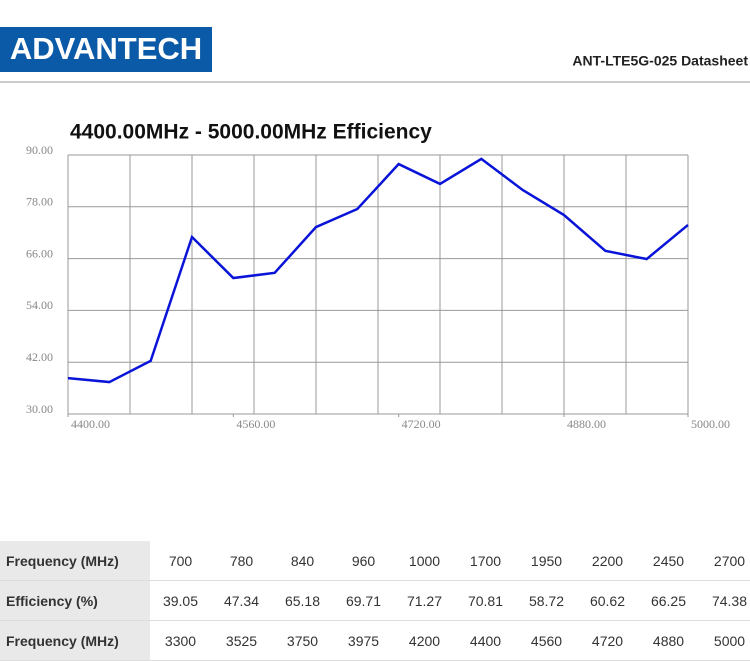 The image size is (750, 661). Describe the element at coordinates (668, 640) in the screenshot. I see `cell: 4880` at that location.